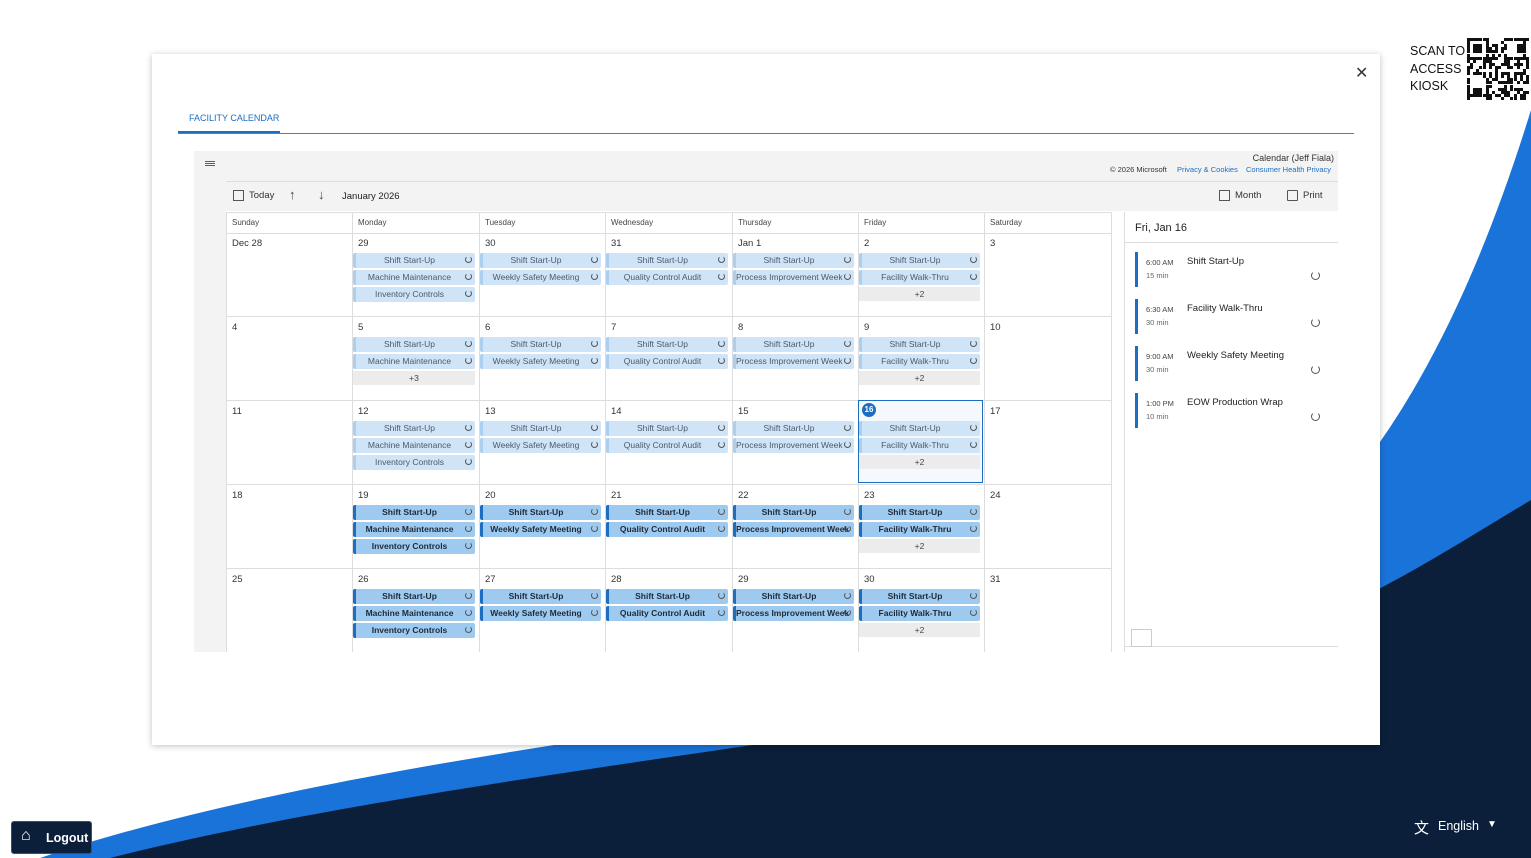 The image size is (1531, 858). What do you see at coordinates (51, 837) in the screenshot?
I see `logout-button: ⌂ Logout` at bounding box center [51, 837].